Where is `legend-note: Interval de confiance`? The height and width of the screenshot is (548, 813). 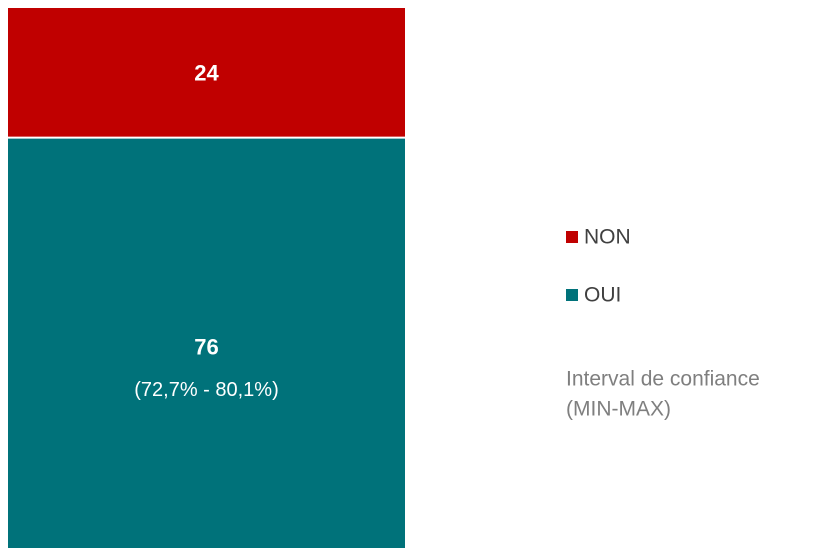
legend-note: Interval de confiance is located at coordinates (663, 379).